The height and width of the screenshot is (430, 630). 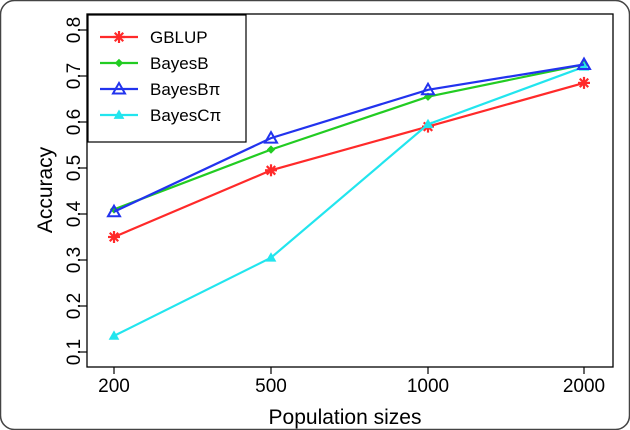 I want to click on y-tick-label: 0.7, so click(x=74, y=76).